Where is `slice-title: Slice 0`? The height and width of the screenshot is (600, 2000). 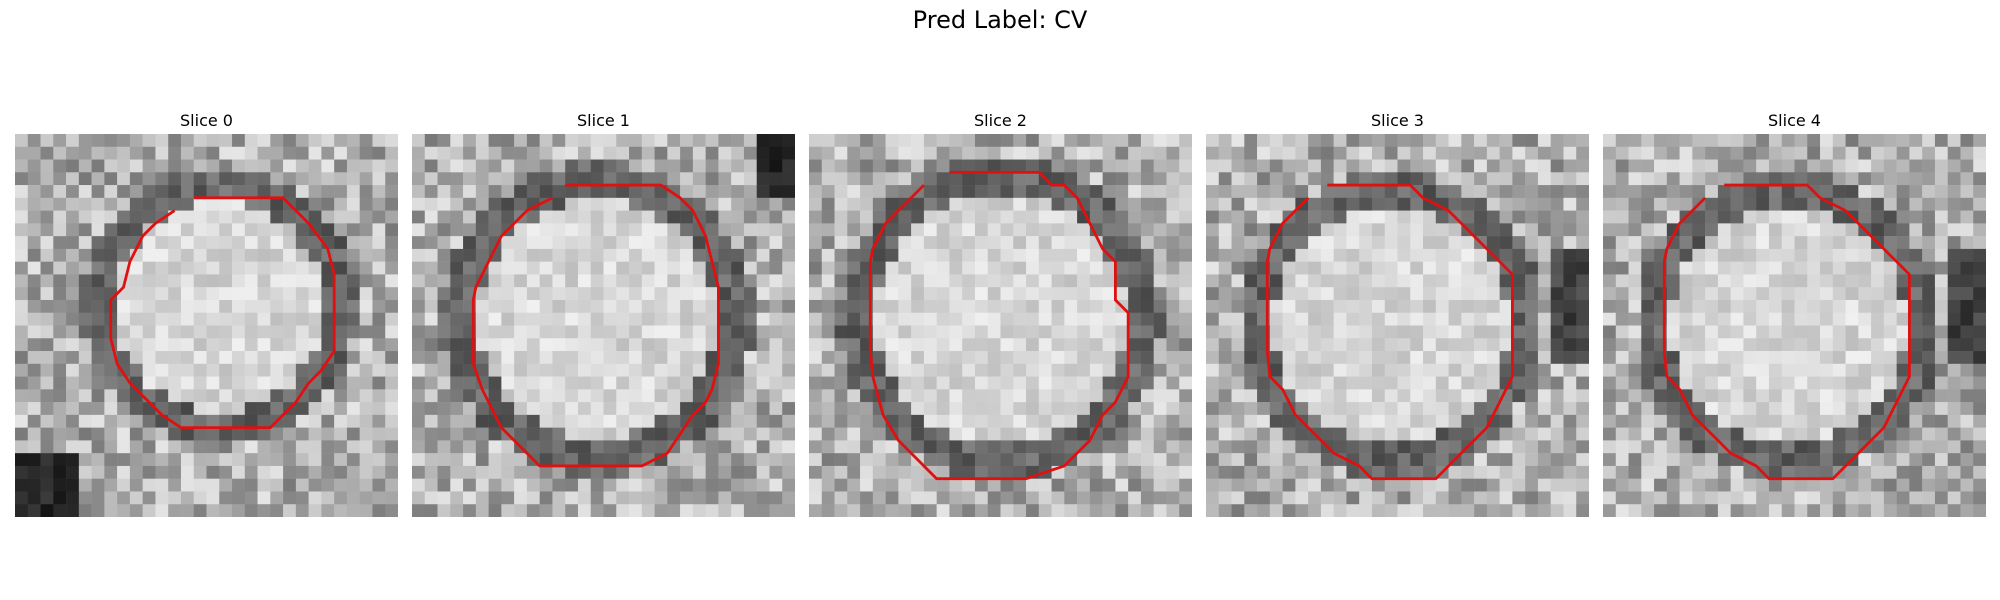
slice-title: Slice 0 is located at coordinates (206, 120).